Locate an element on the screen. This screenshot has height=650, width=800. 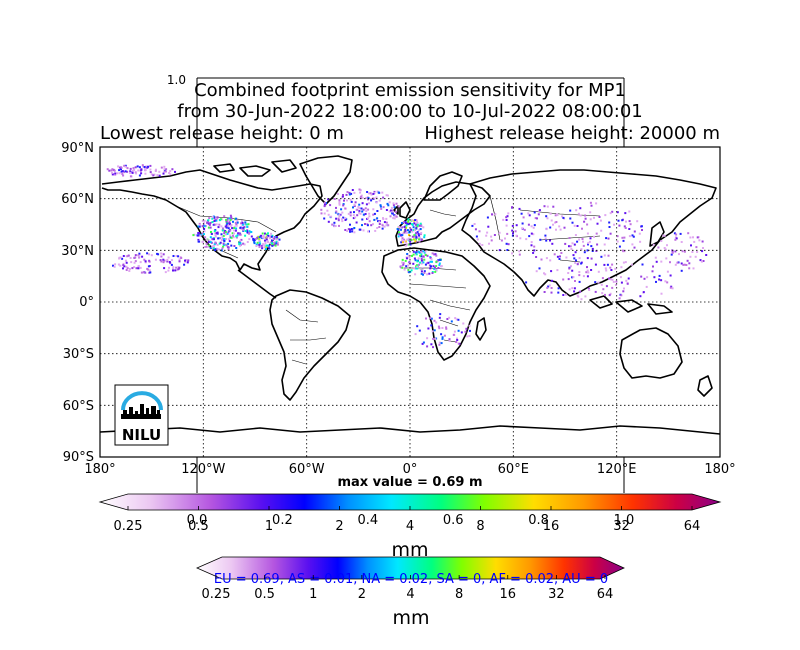
colorbar-tick-label: 16 is located at coordinates (507, 594).